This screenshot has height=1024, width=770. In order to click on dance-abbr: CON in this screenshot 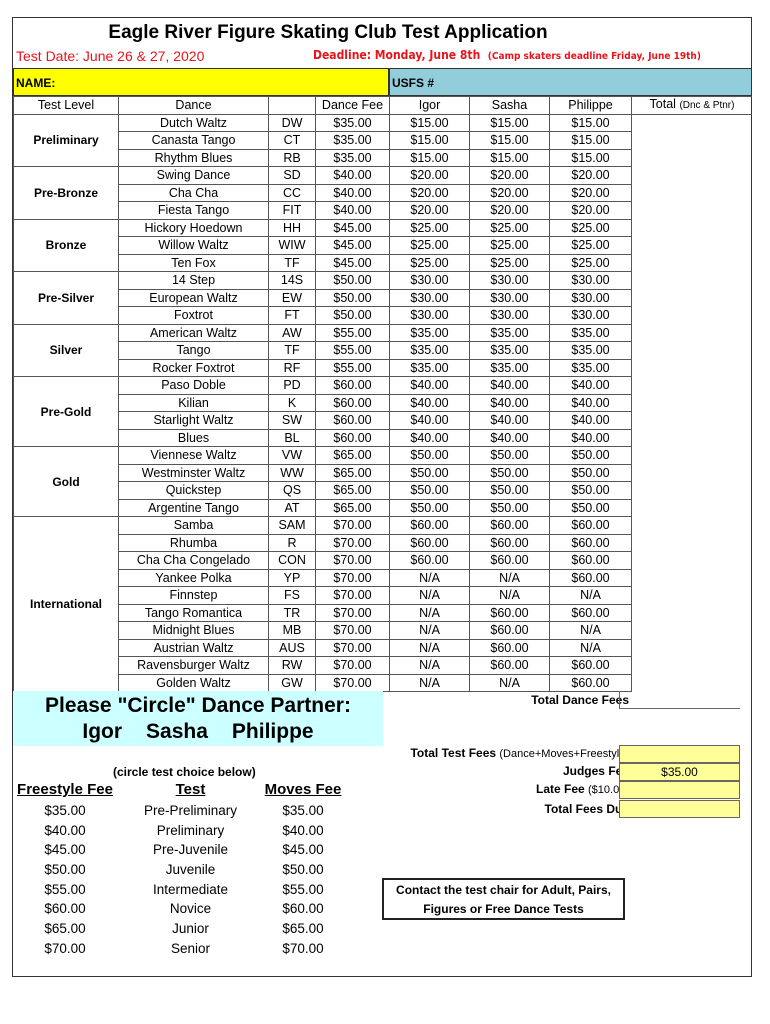, I will do `click(292, 560)`.